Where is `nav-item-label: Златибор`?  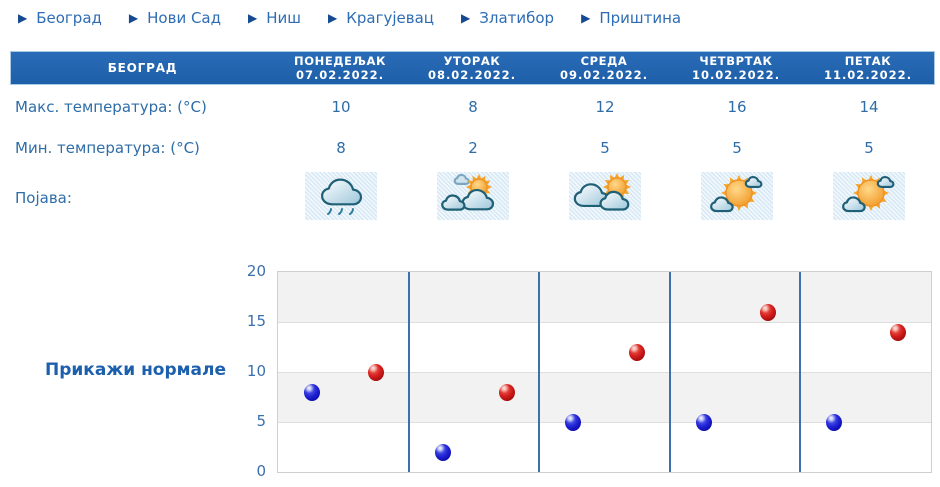
nav-item-label: Златибор is located at coordinates (517, 18).